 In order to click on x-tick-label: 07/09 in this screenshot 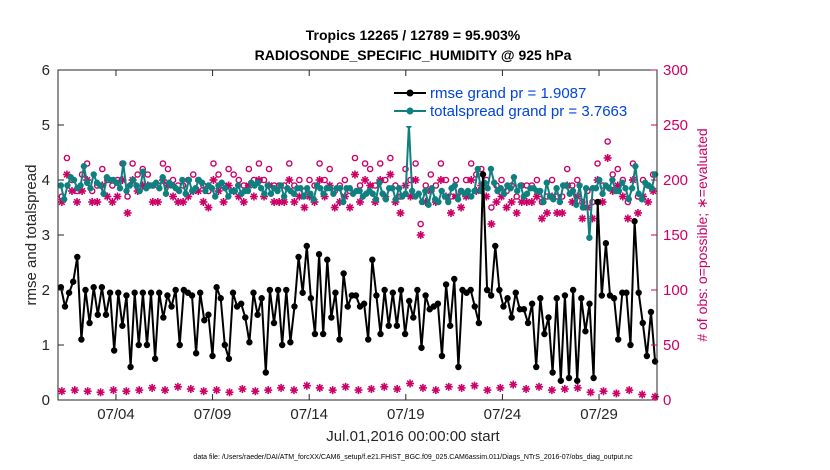, I will do `click(213, 414)`.